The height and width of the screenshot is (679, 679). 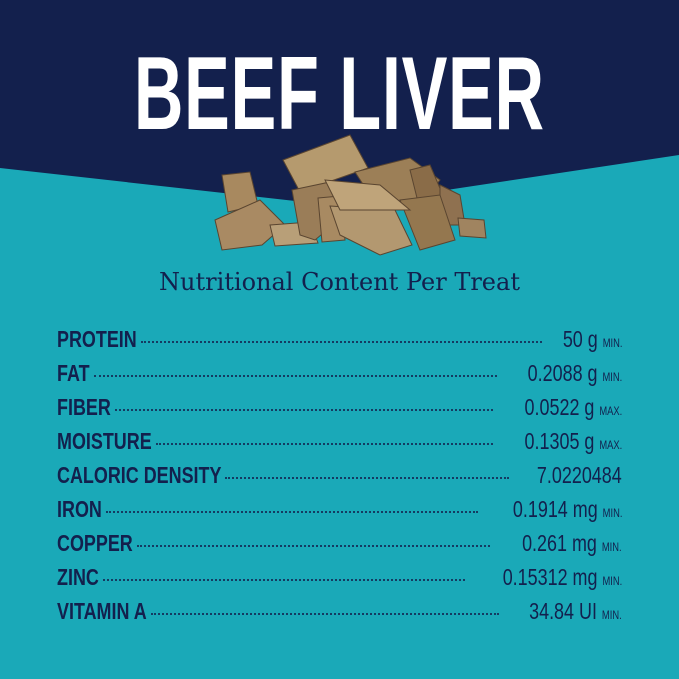 I want to click on nutrient-label: MOISTURE, so click(x=104, y=441).